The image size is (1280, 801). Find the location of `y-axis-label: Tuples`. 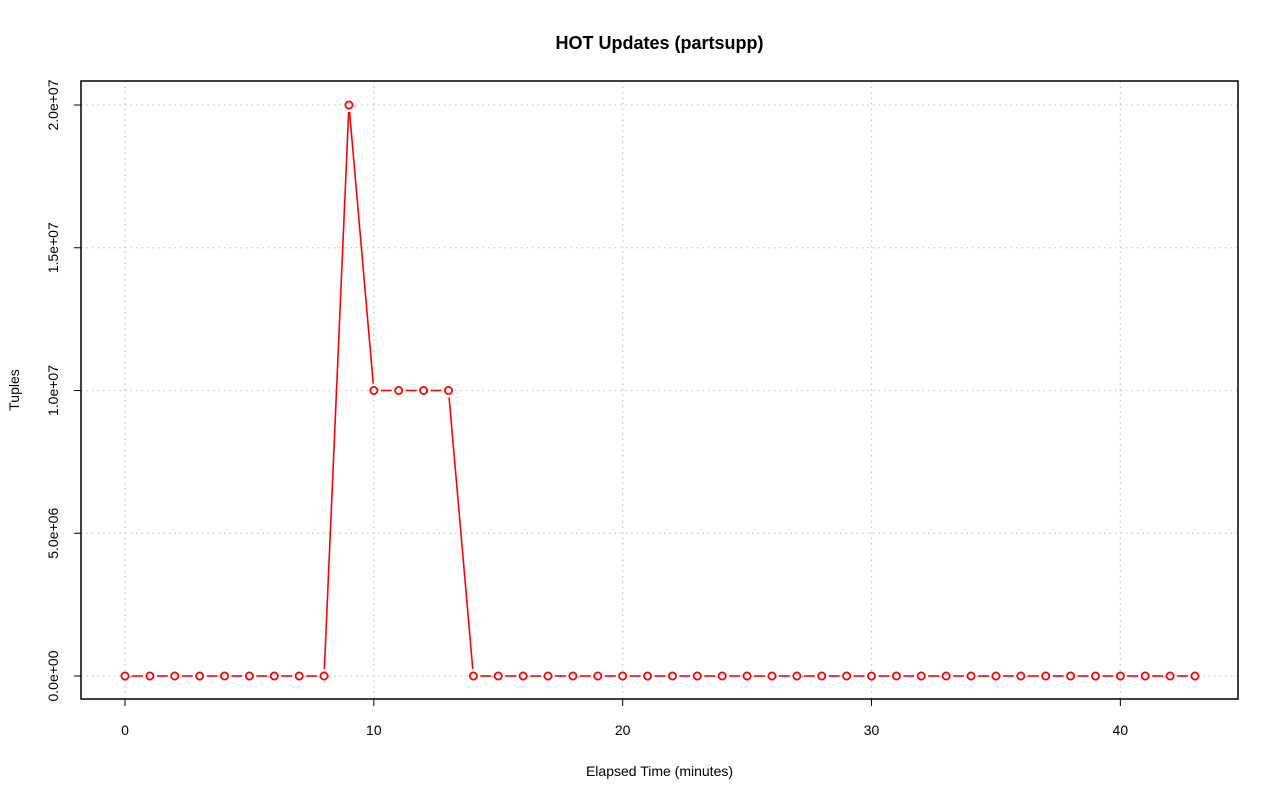

y-axis-label: Tuples is located at coordinates (14, 390).